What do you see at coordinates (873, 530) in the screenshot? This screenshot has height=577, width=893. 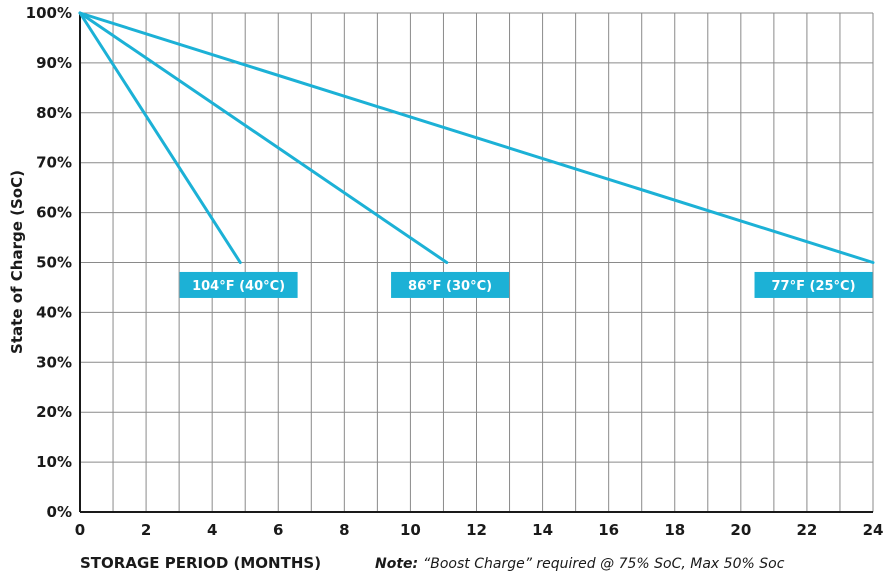 I see `x-tick-label: 24` at bounding box center [873, 530].